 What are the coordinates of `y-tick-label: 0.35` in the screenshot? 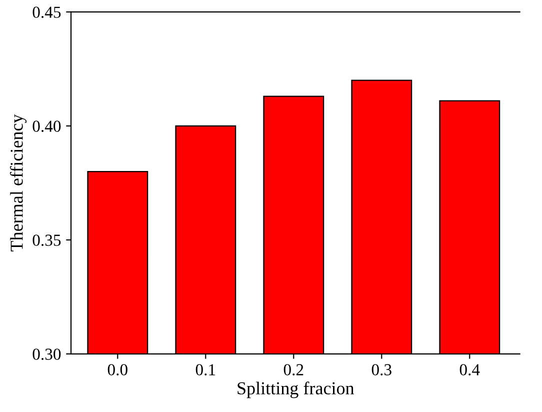 It's located at (46, 240).